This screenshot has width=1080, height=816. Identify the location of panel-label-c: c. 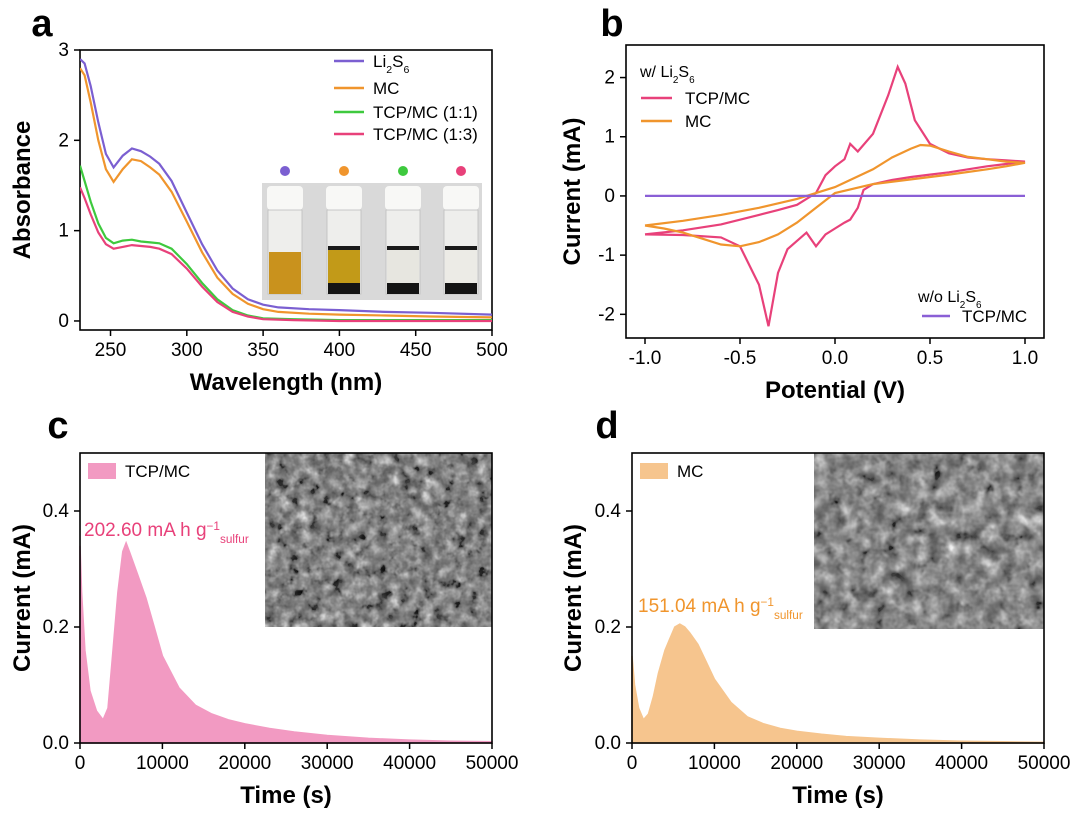
(57, 426).